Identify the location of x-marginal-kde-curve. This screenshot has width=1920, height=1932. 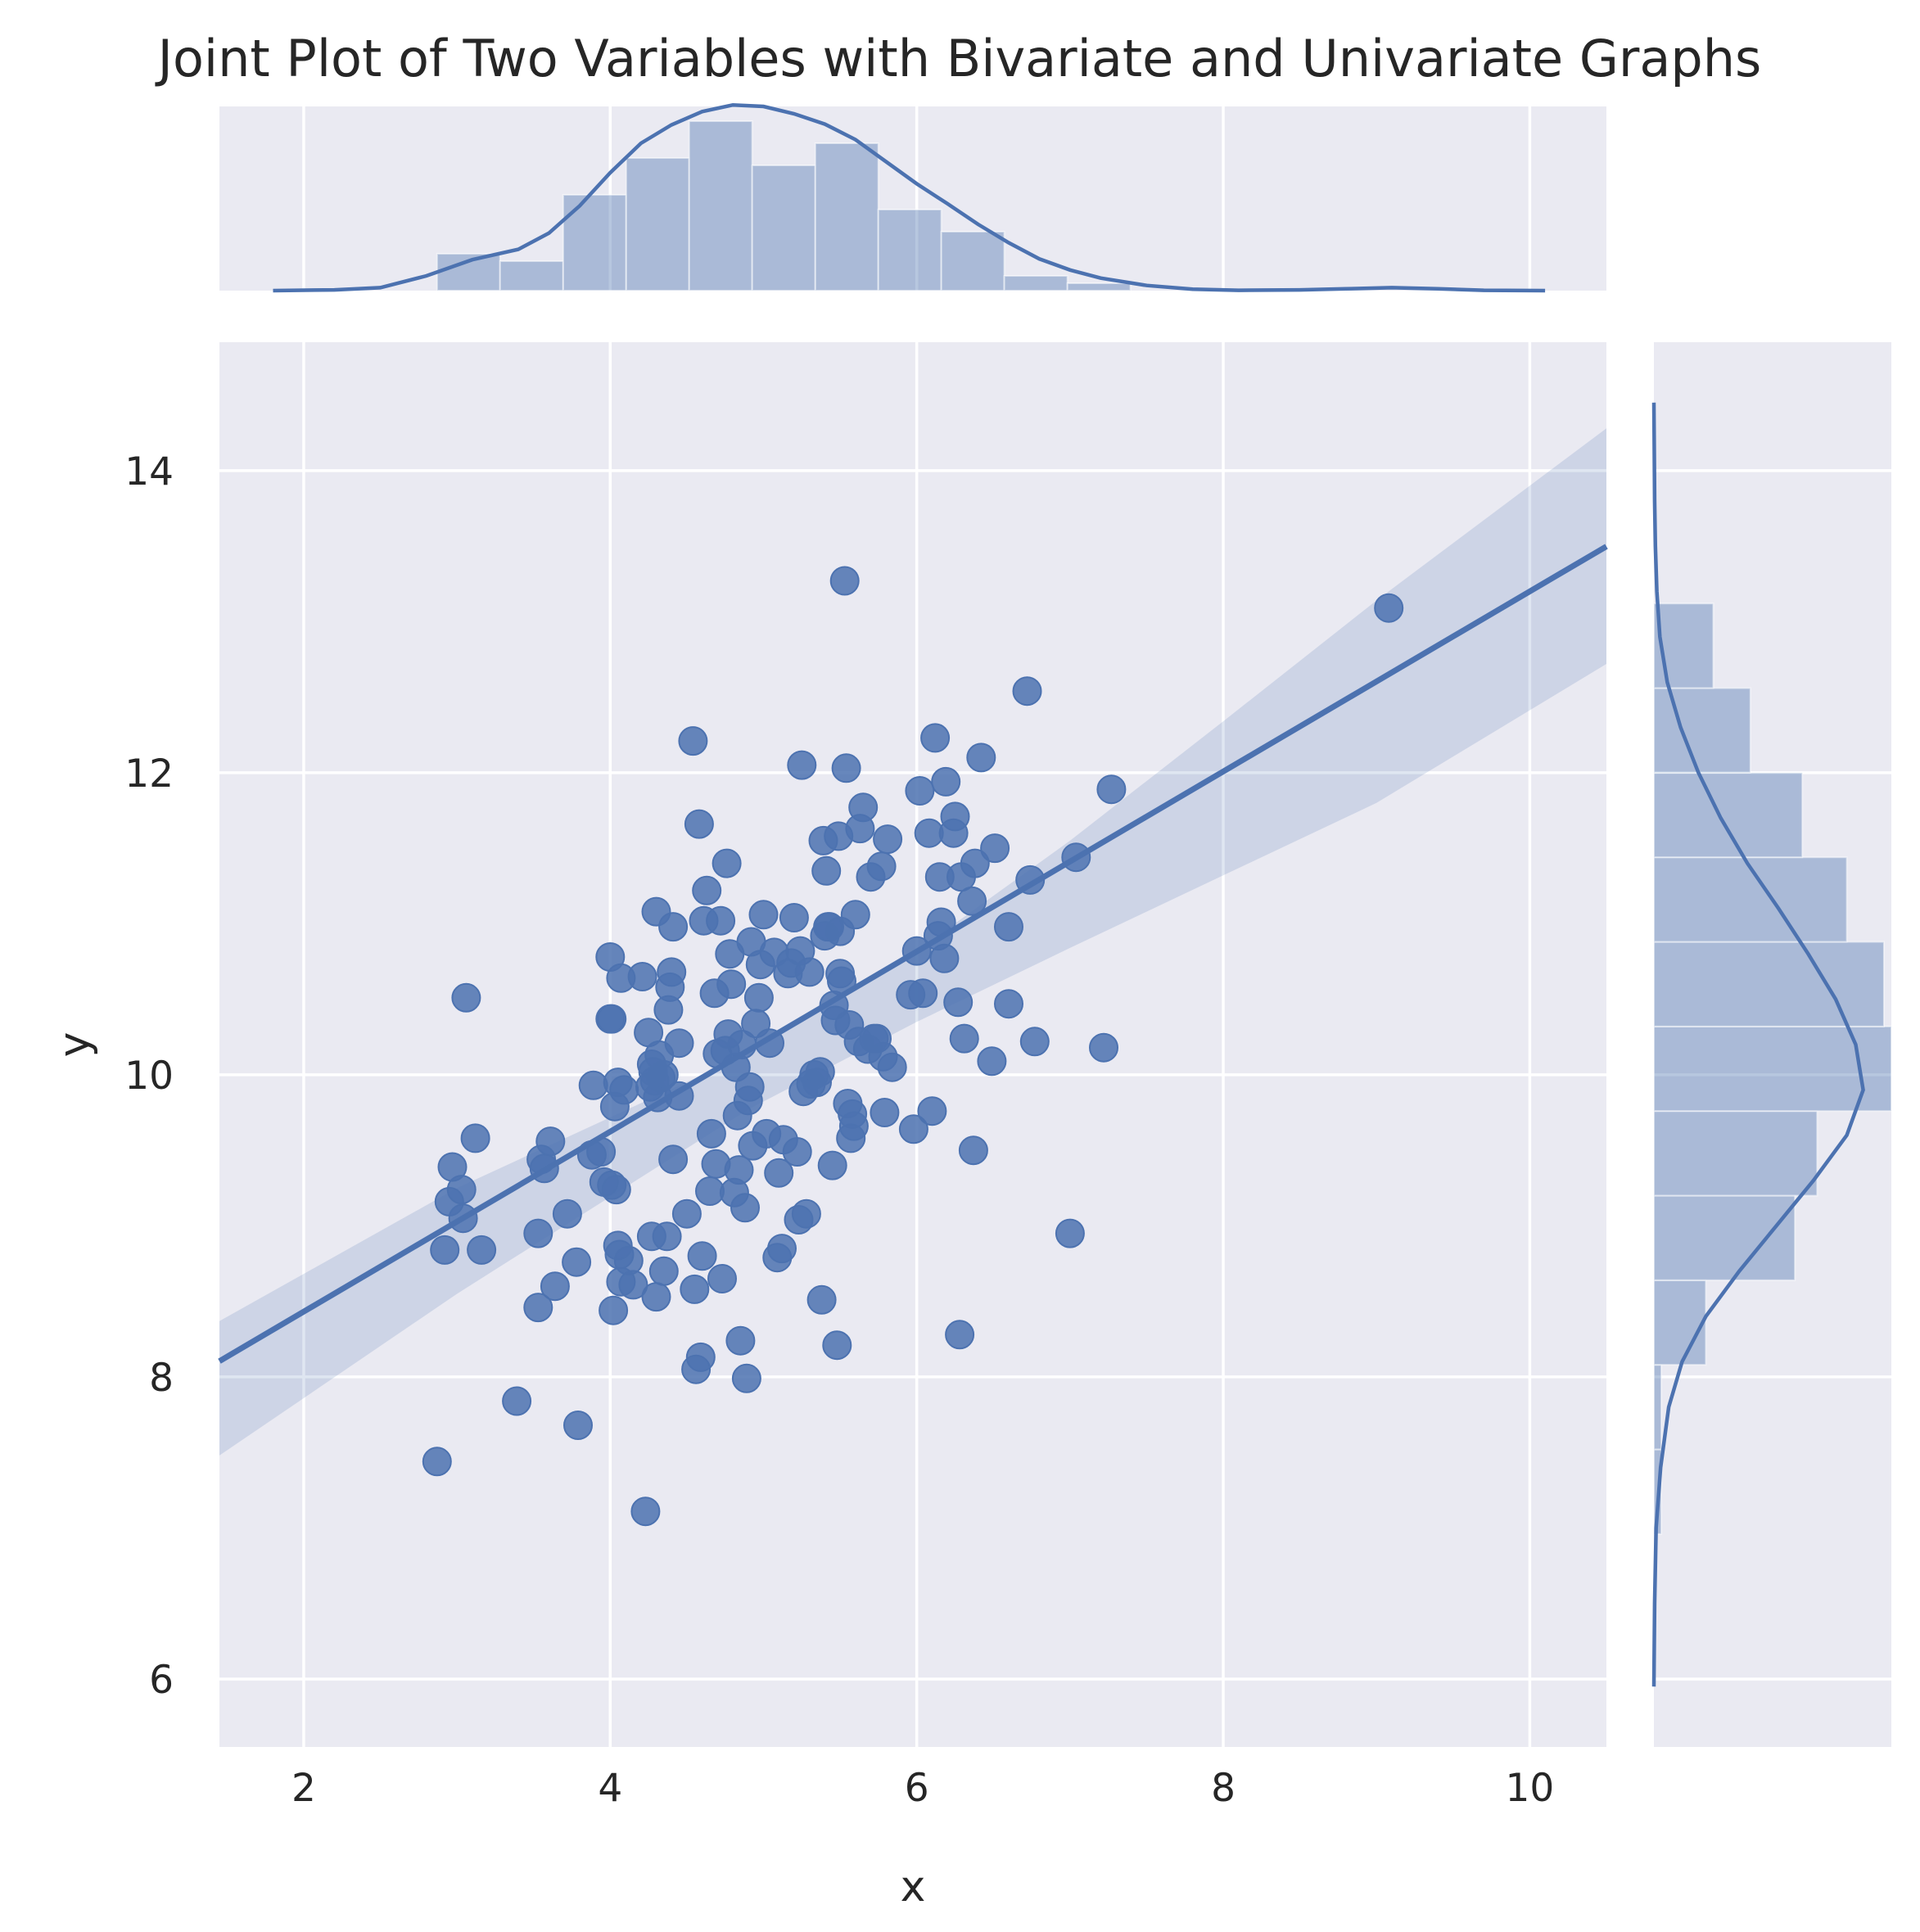
(910, 197).